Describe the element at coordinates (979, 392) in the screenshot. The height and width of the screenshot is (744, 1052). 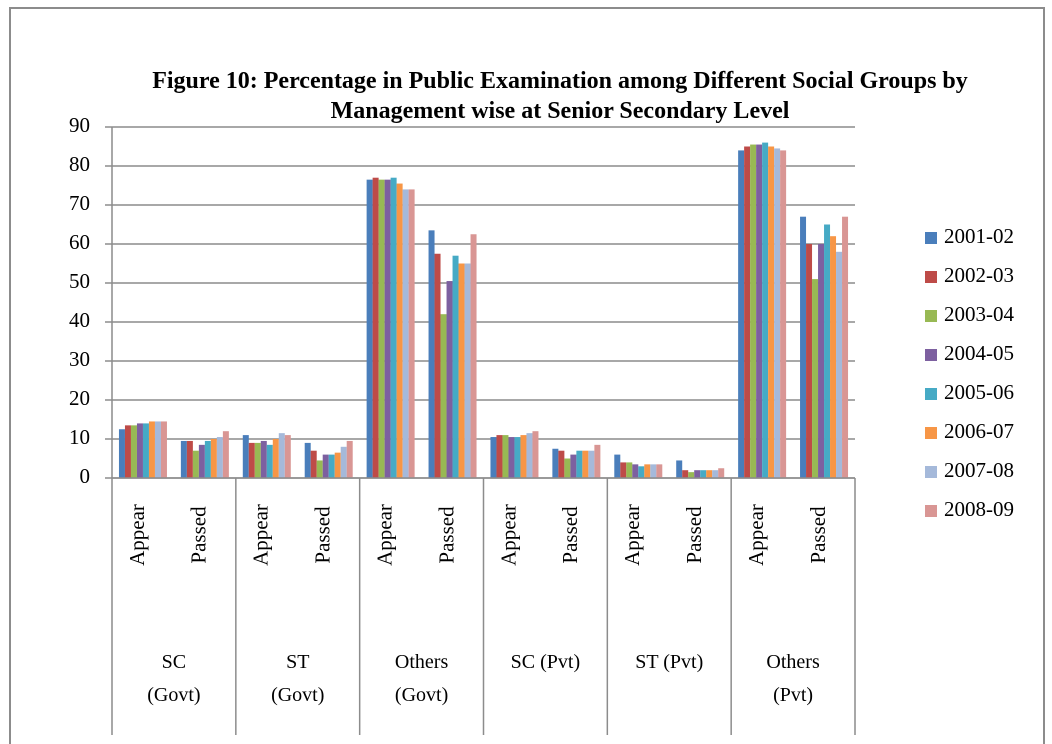
I see `legend-label: 2005-06` at that location.